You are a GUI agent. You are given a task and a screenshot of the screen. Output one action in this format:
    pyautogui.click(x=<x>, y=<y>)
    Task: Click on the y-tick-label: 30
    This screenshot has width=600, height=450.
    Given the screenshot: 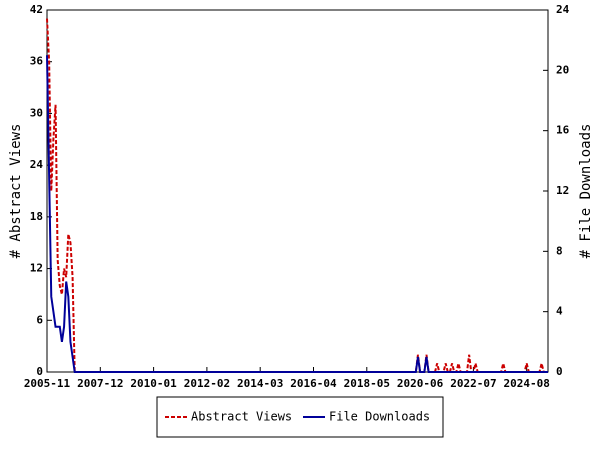 What is the action you would take?
    pyautogui.click(x=36, y=112)
    